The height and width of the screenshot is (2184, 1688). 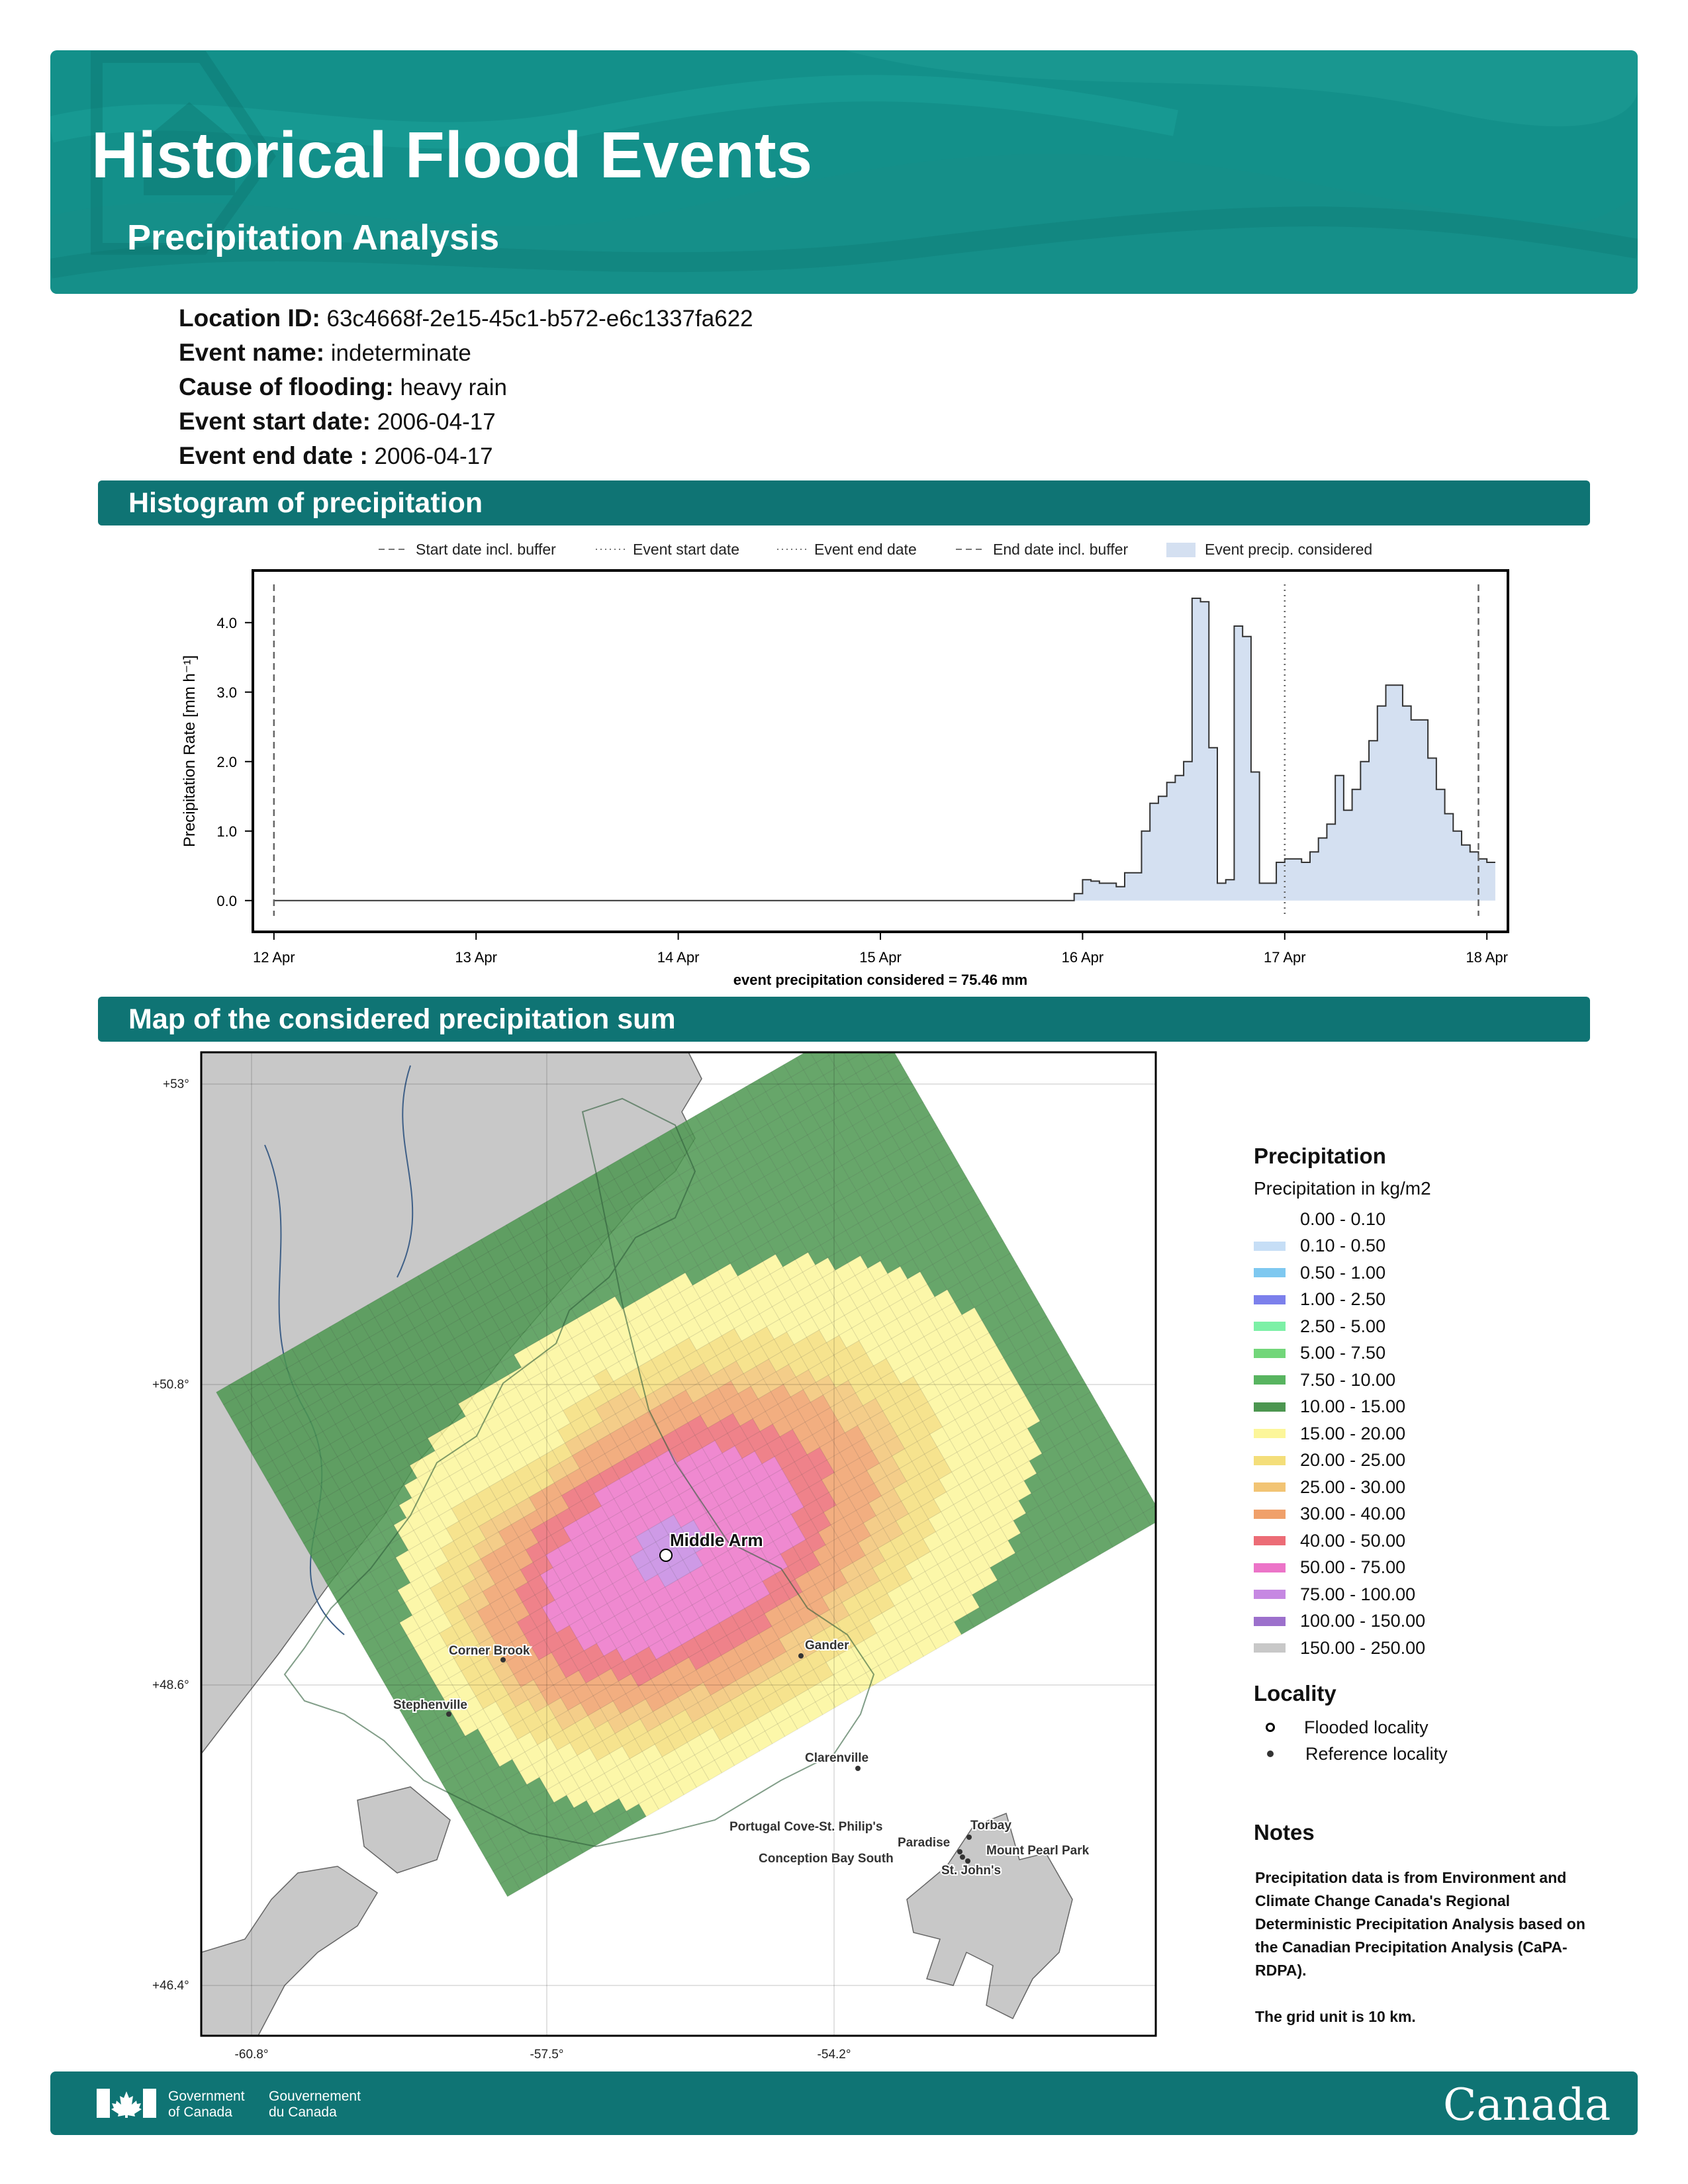 I want to click on legend-class-label: 100.00 - 150.00, so click(x=1363, y=1621).